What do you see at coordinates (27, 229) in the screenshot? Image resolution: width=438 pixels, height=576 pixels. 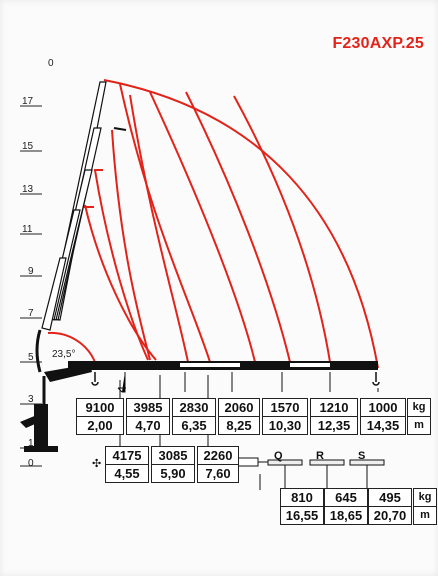 I see `tick-11: 11` at bounding box center [27, 229].